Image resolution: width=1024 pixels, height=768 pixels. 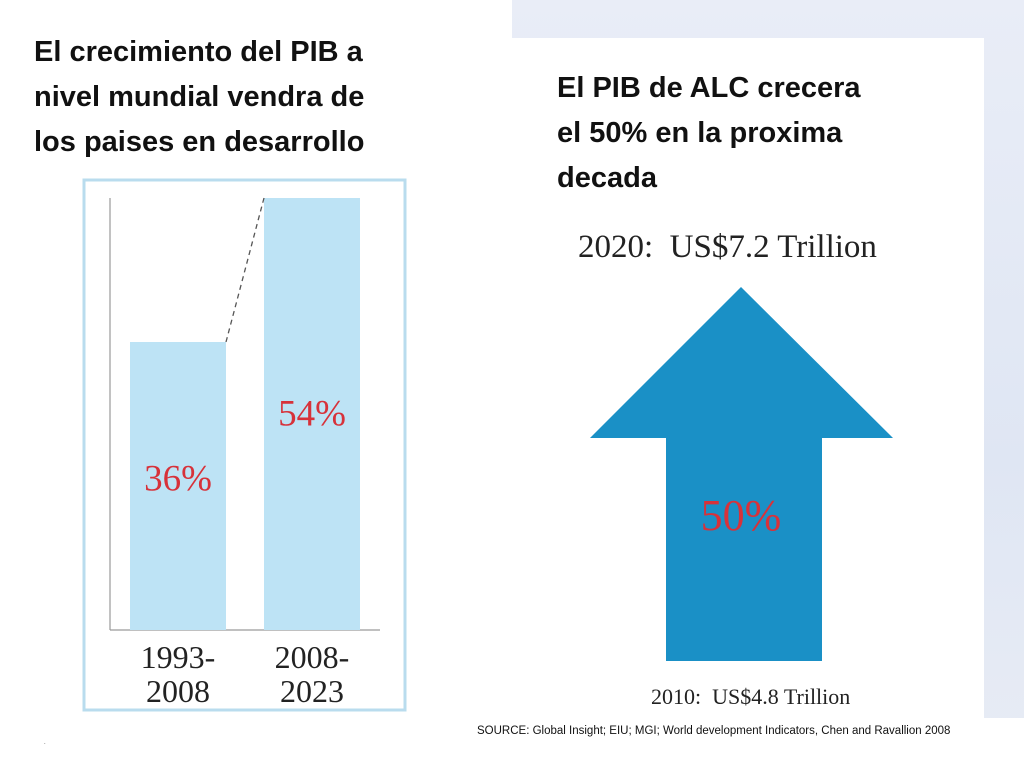 What do you see at coordinates (199, 97) in the screenshot?
I see `left-title-line: nivel mundial vendra de` at bounding box center [199, 97].